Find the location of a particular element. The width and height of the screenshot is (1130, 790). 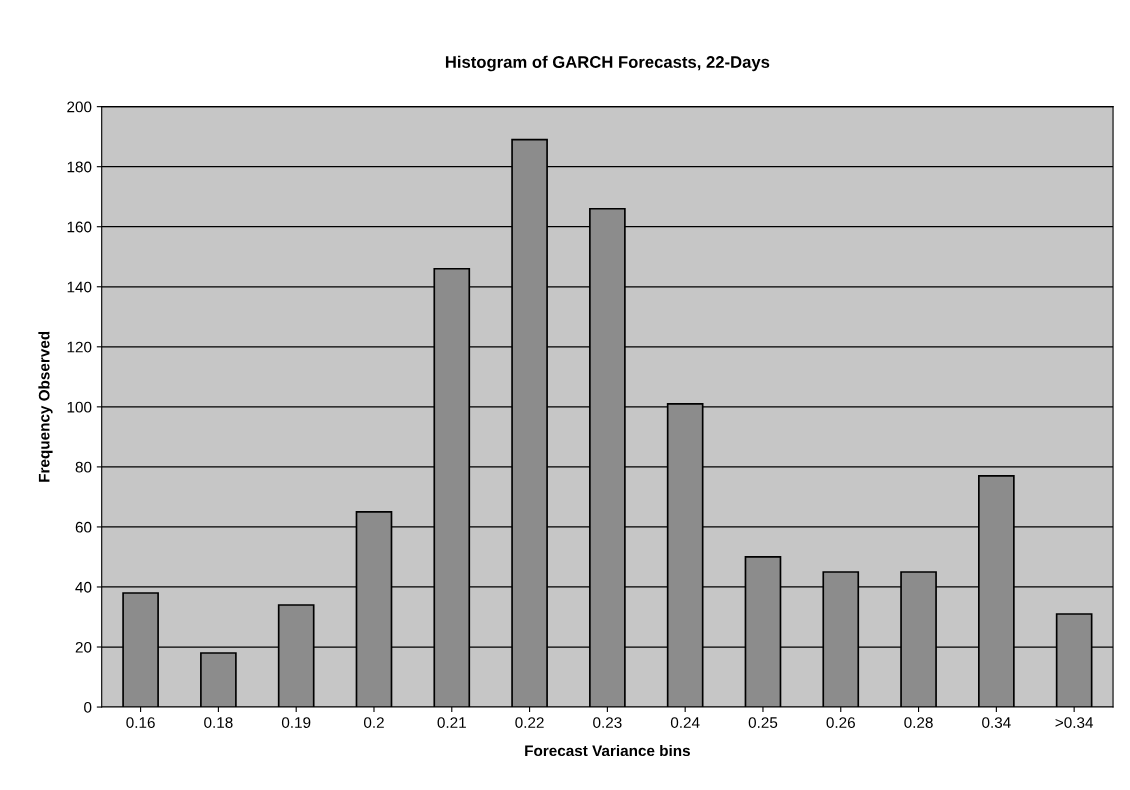

y-tick-label: 20 is located at coordinates (83, 647).